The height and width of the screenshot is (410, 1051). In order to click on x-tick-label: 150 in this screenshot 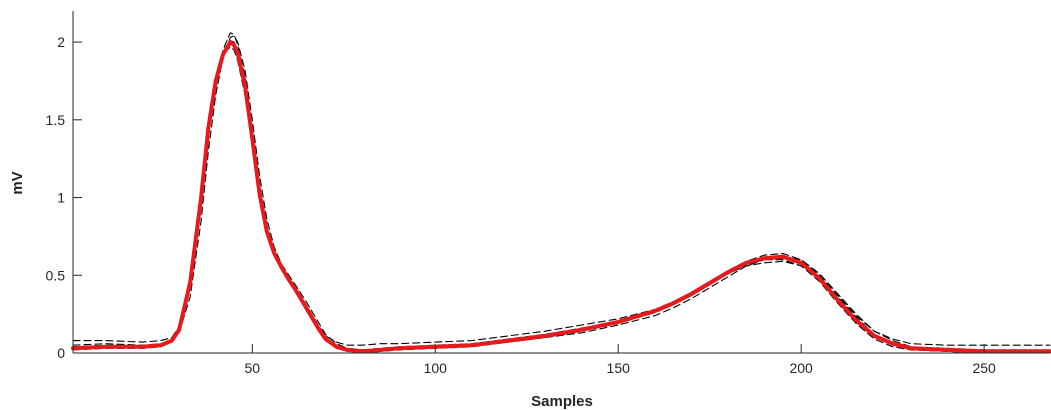, I will do `click(619, 368)`.